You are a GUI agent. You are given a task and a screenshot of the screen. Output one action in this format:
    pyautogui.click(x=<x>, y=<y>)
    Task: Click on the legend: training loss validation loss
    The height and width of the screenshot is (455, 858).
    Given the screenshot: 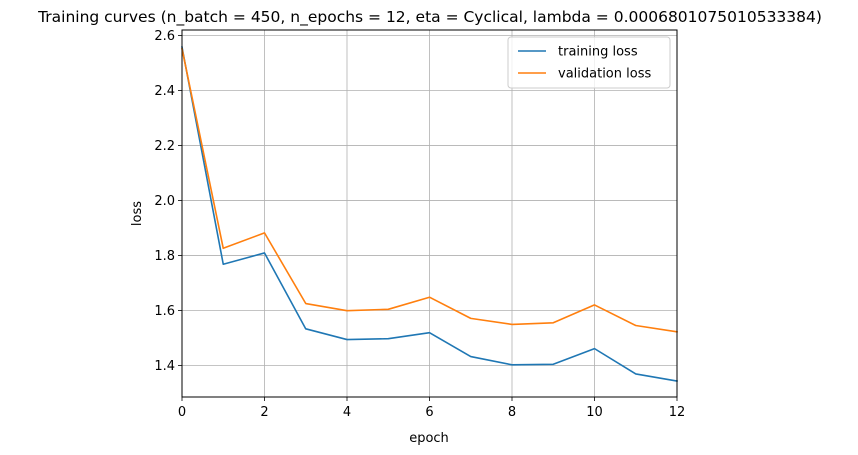 What is the action you would take?
    pyautogui.click(x=589, y=62)
    